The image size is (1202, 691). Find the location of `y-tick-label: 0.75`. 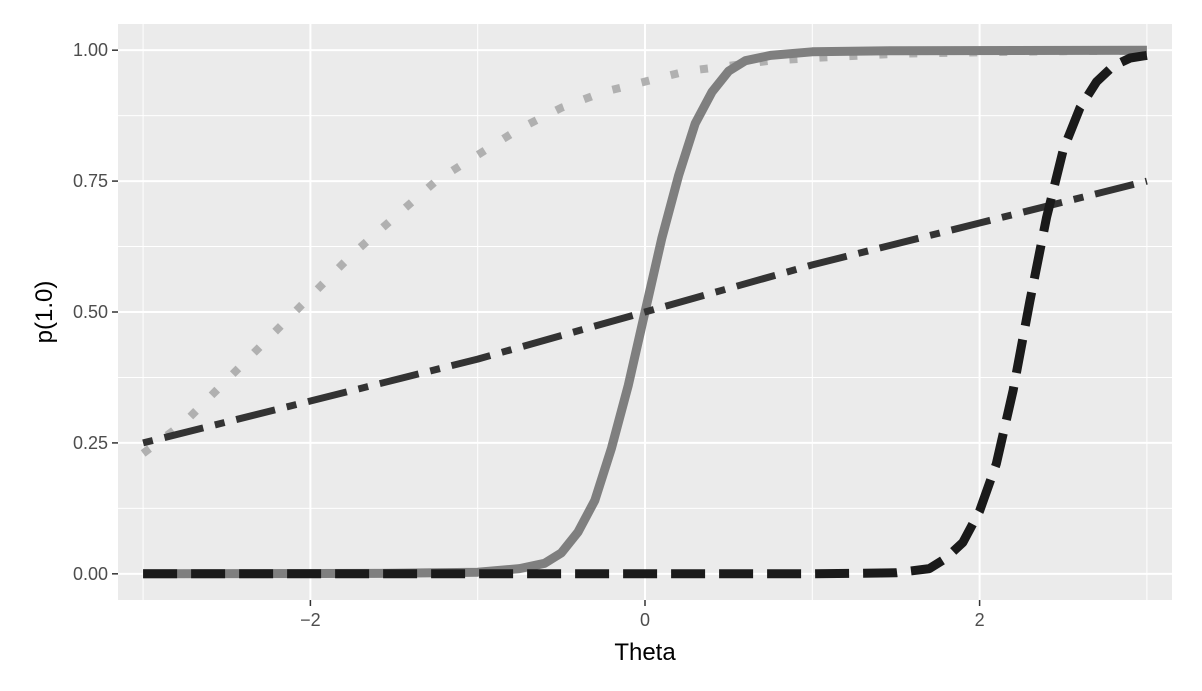

y-tick-label: 0.75 is located at coordinates (90, 181).